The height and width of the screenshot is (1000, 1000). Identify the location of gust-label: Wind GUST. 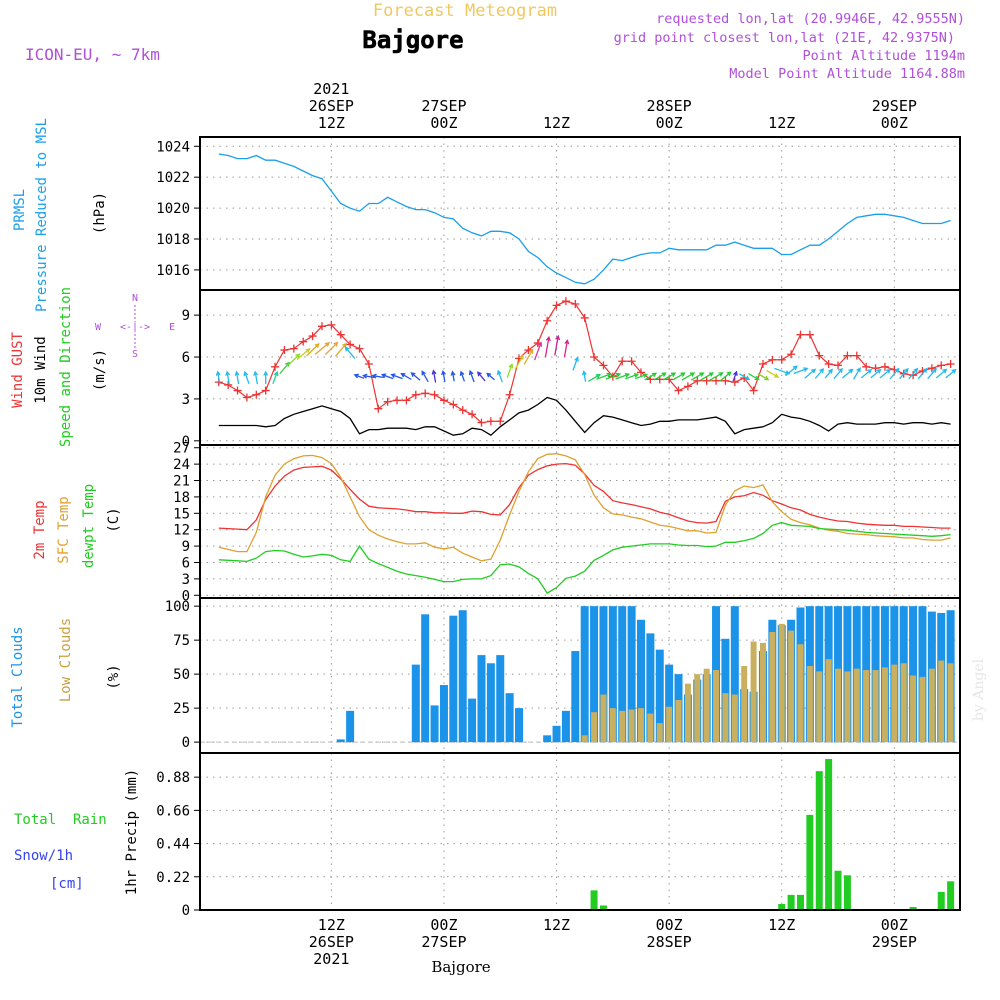
(18, 370).